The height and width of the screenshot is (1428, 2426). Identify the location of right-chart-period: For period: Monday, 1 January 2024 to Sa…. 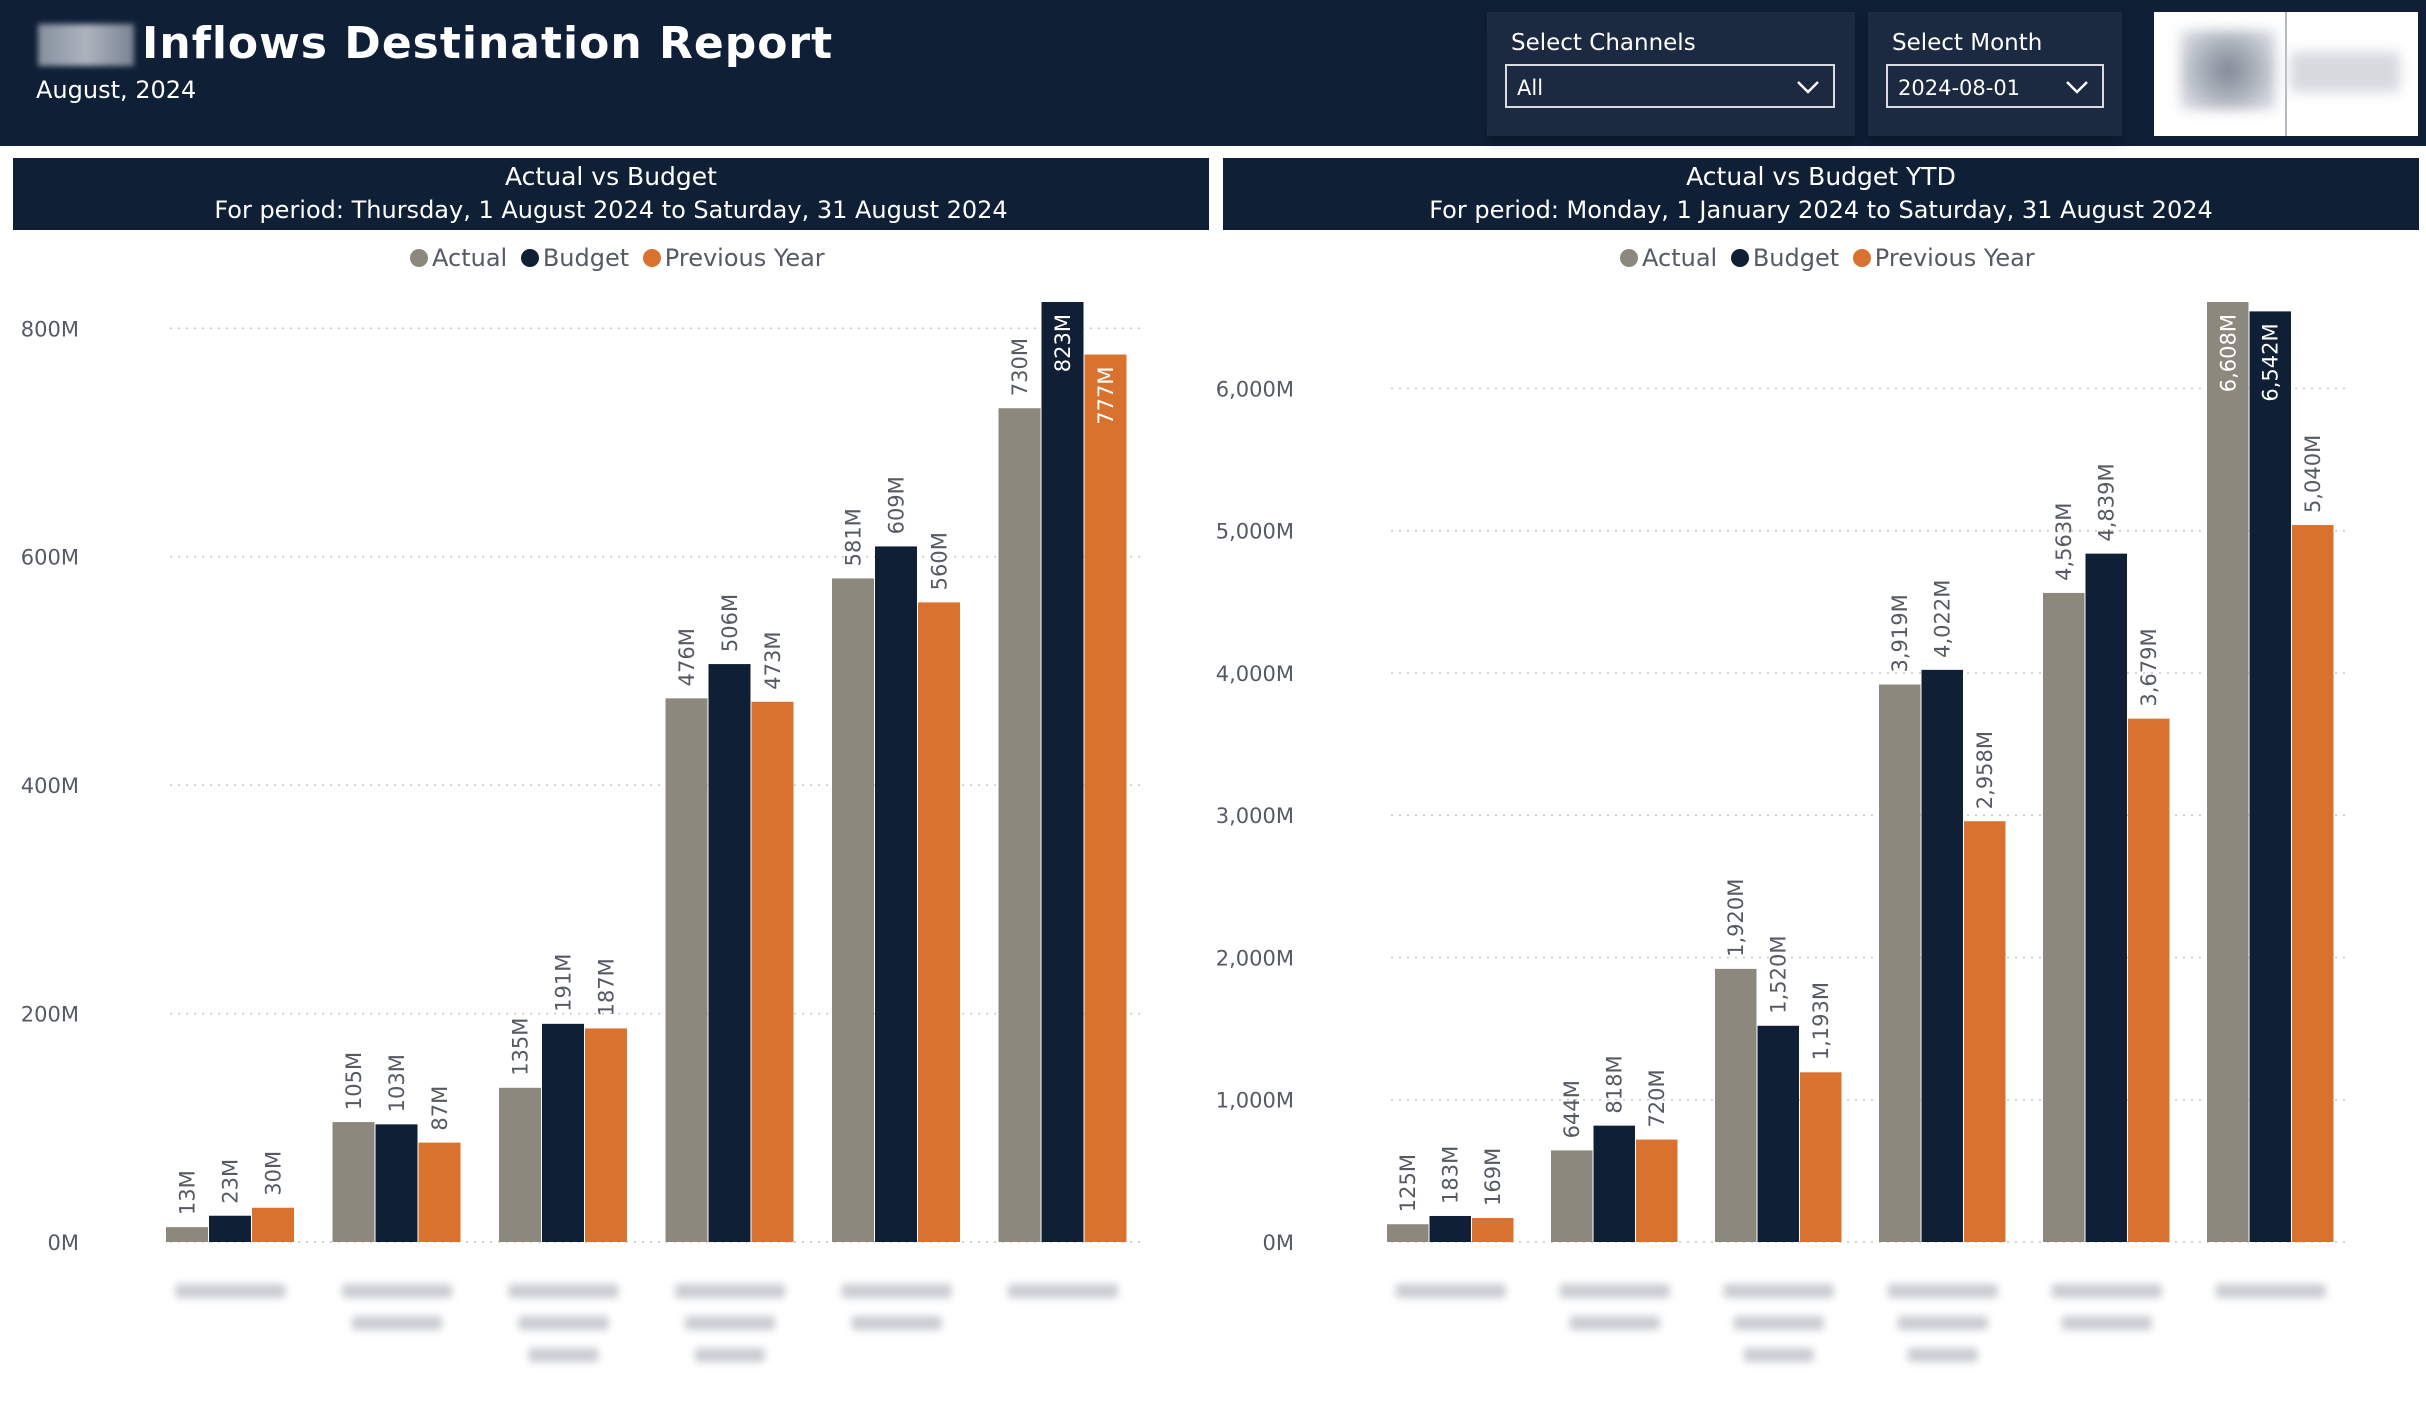
(1821, 210).